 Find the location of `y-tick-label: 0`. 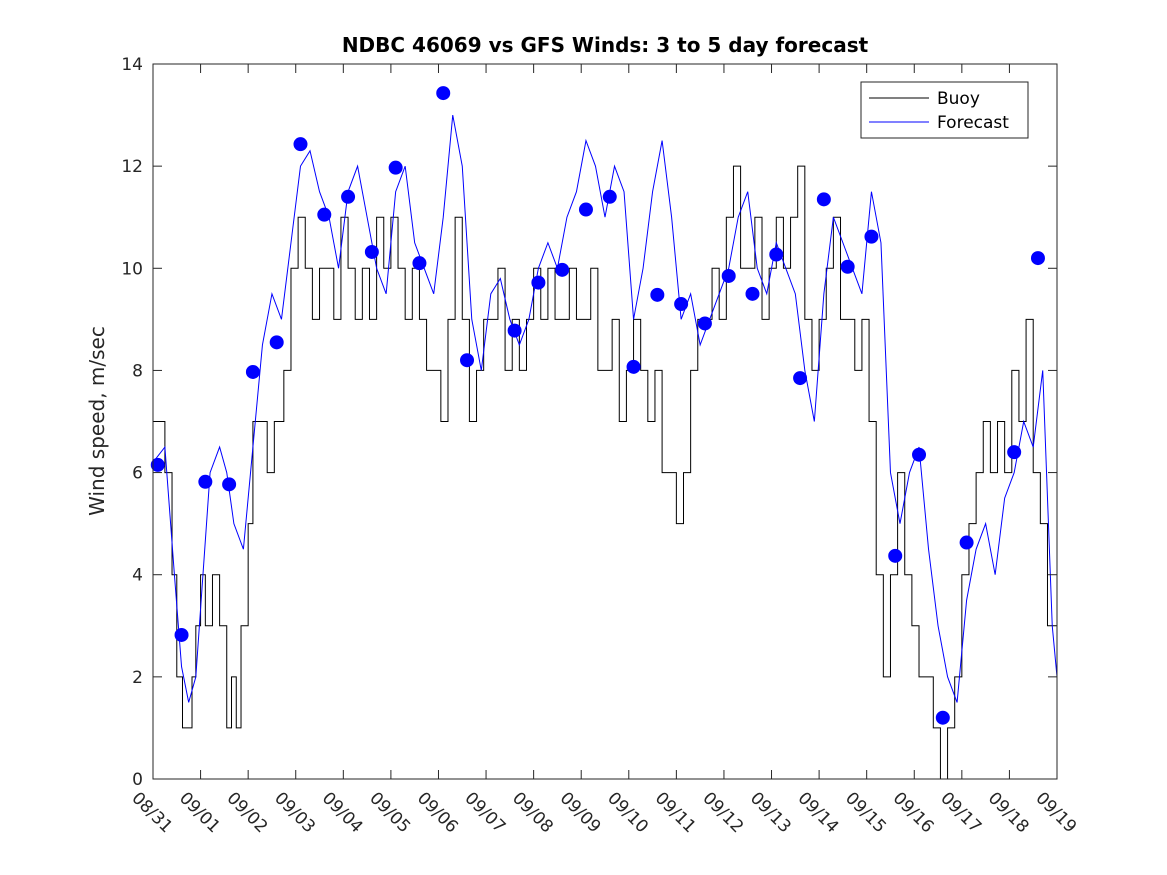

y-tick-label: 0 is located at coordinates (137, 780).